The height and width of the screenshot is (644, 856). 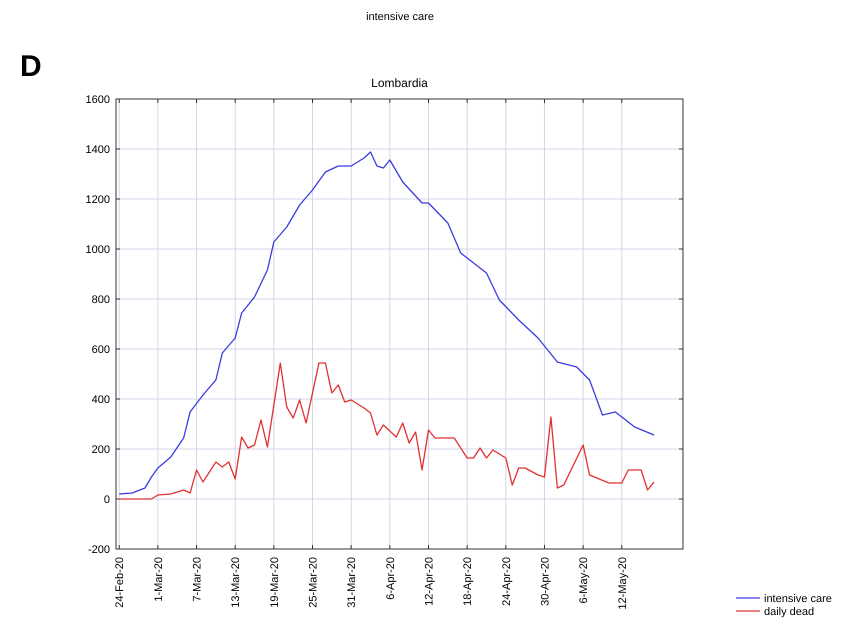 I want to click on y-tick-label: 600, so click(x=101, y=350).